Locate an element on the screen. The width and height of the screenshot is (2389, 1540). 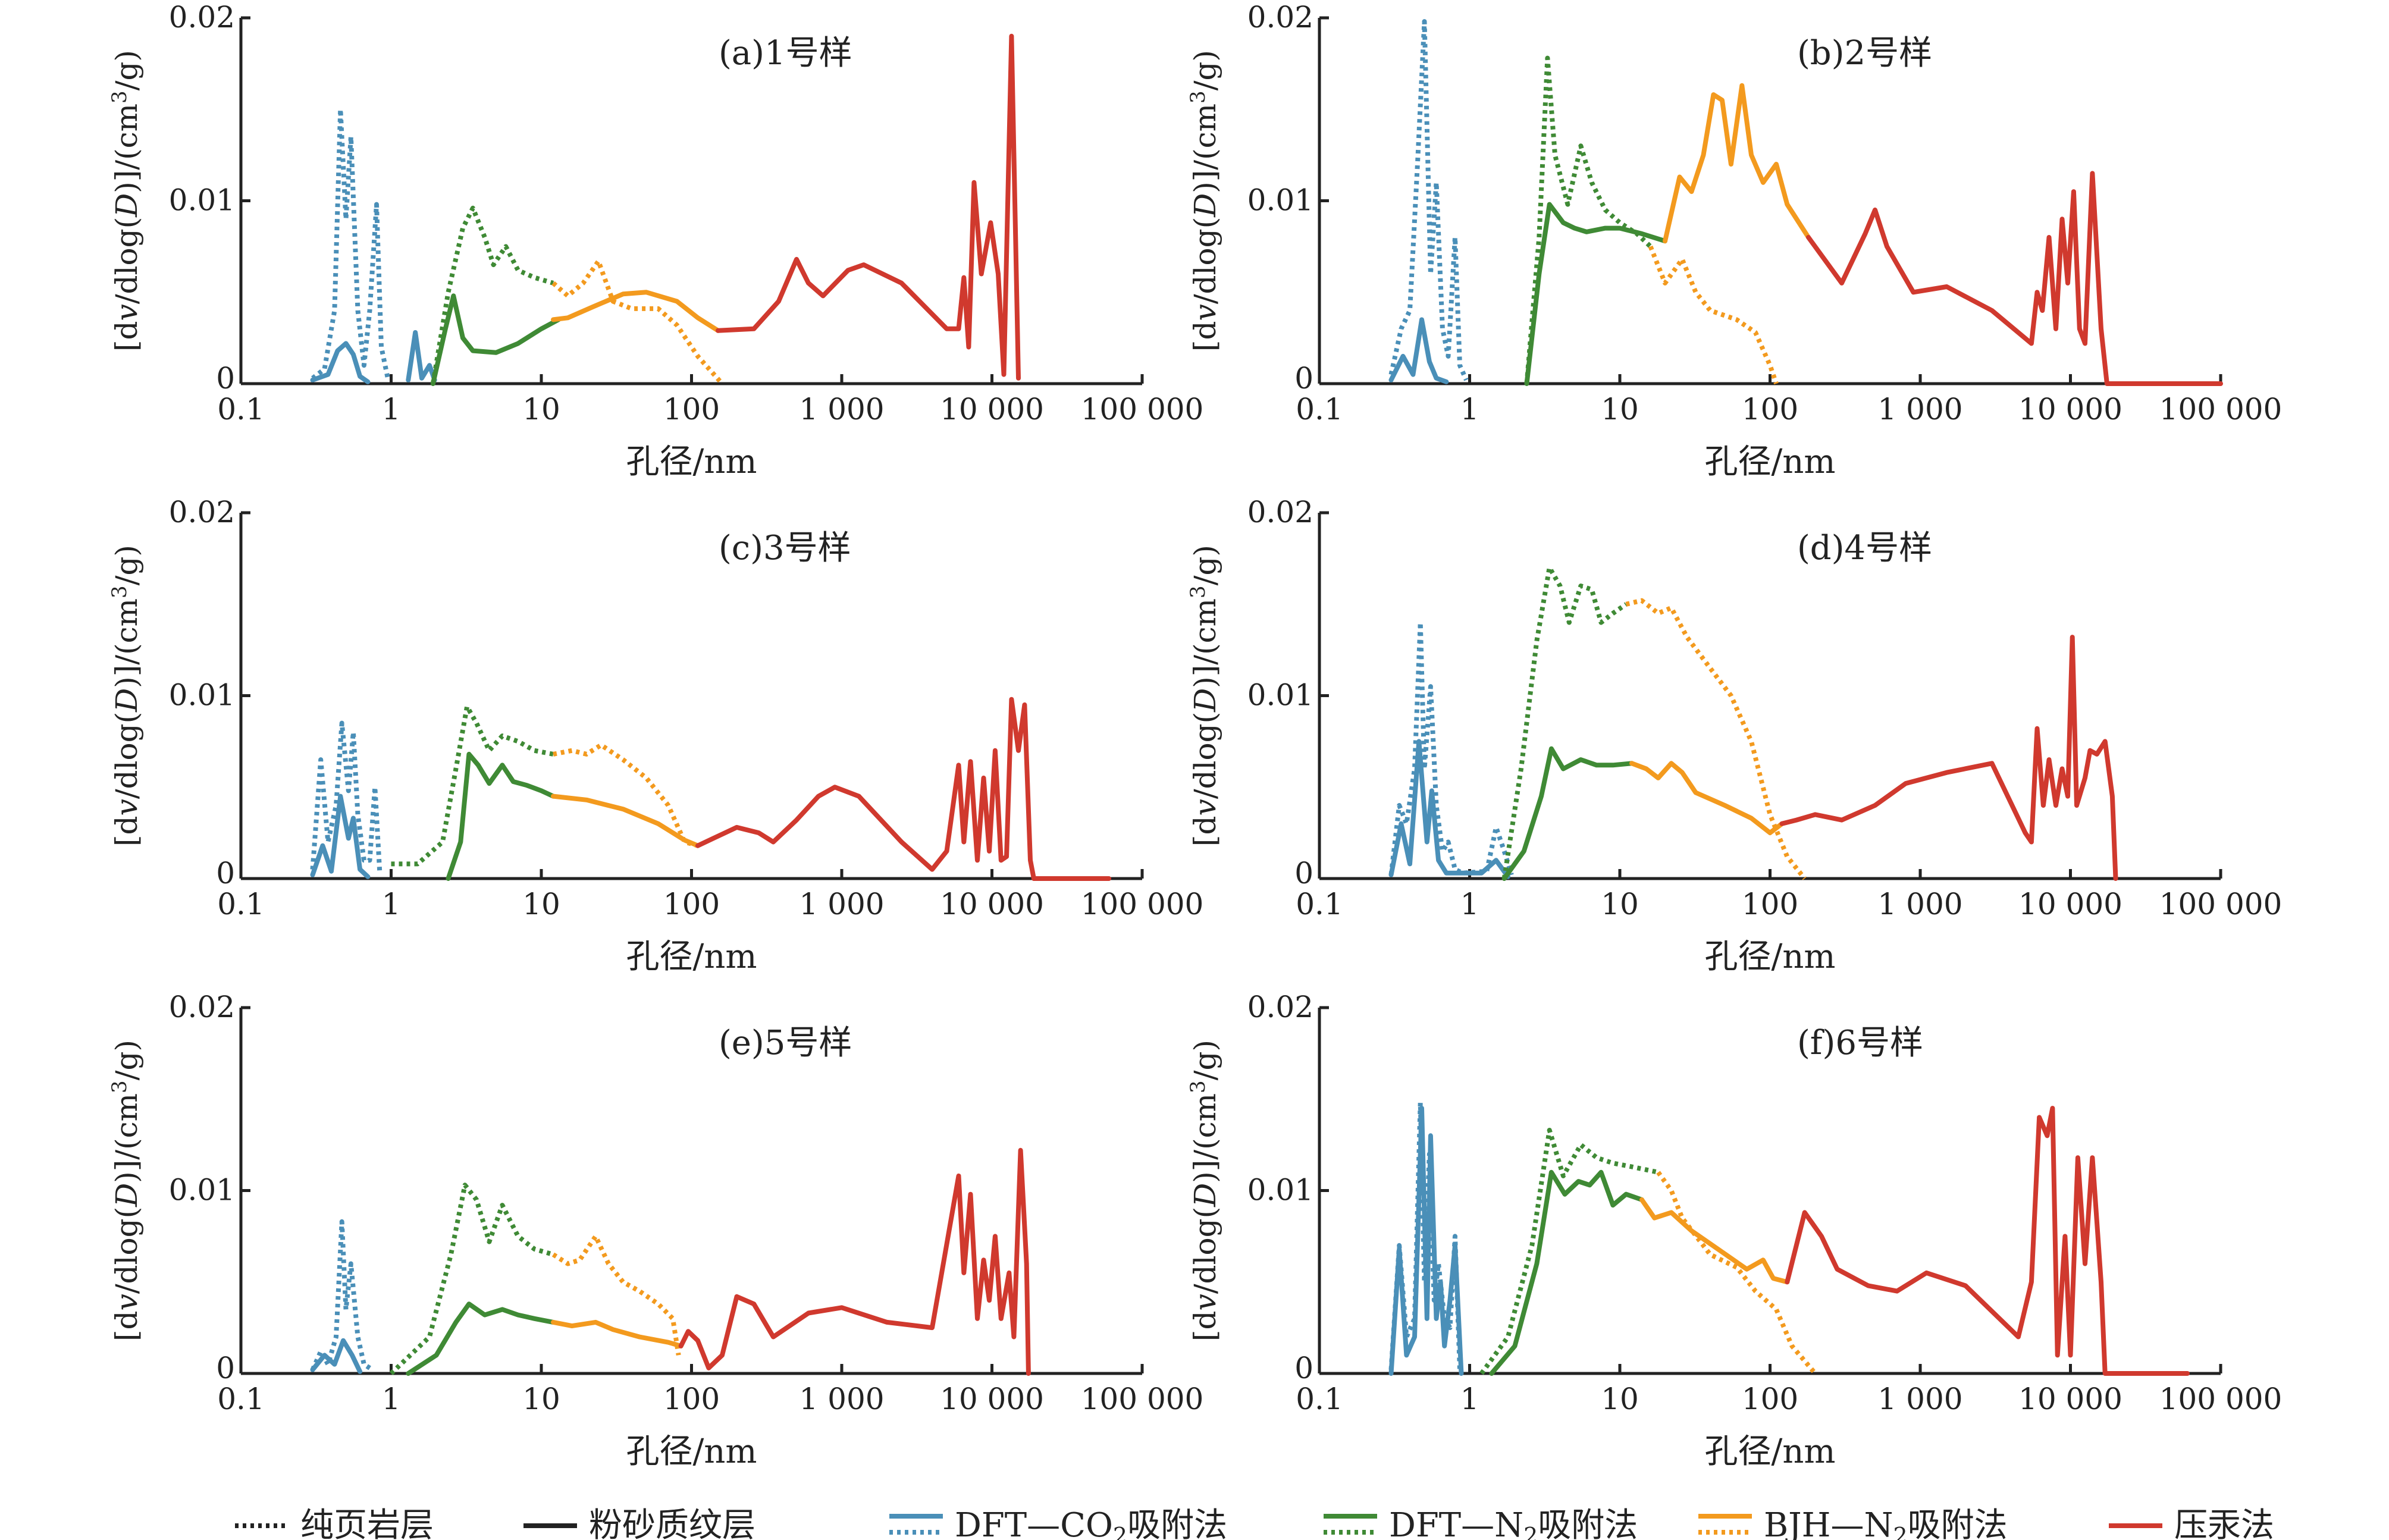
panel-title: (a)1号样 is located at coordinates (785, 53).